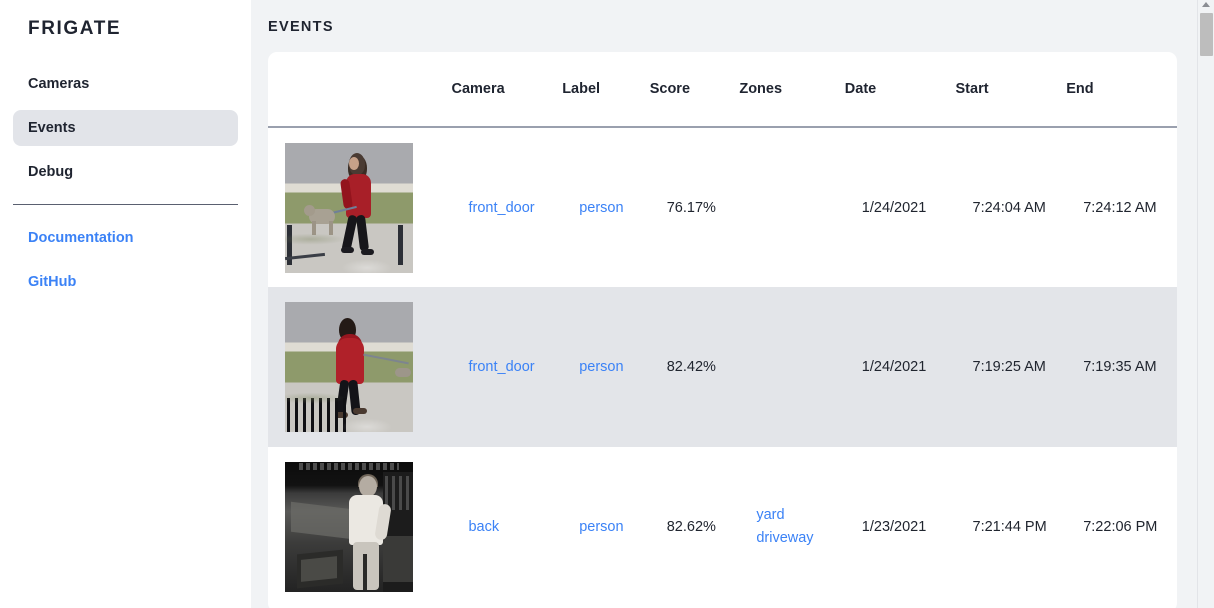 The height and width of the screenshot is (608, 1214). I want to click on event-score-value: 82.62%, so click(691, 527).